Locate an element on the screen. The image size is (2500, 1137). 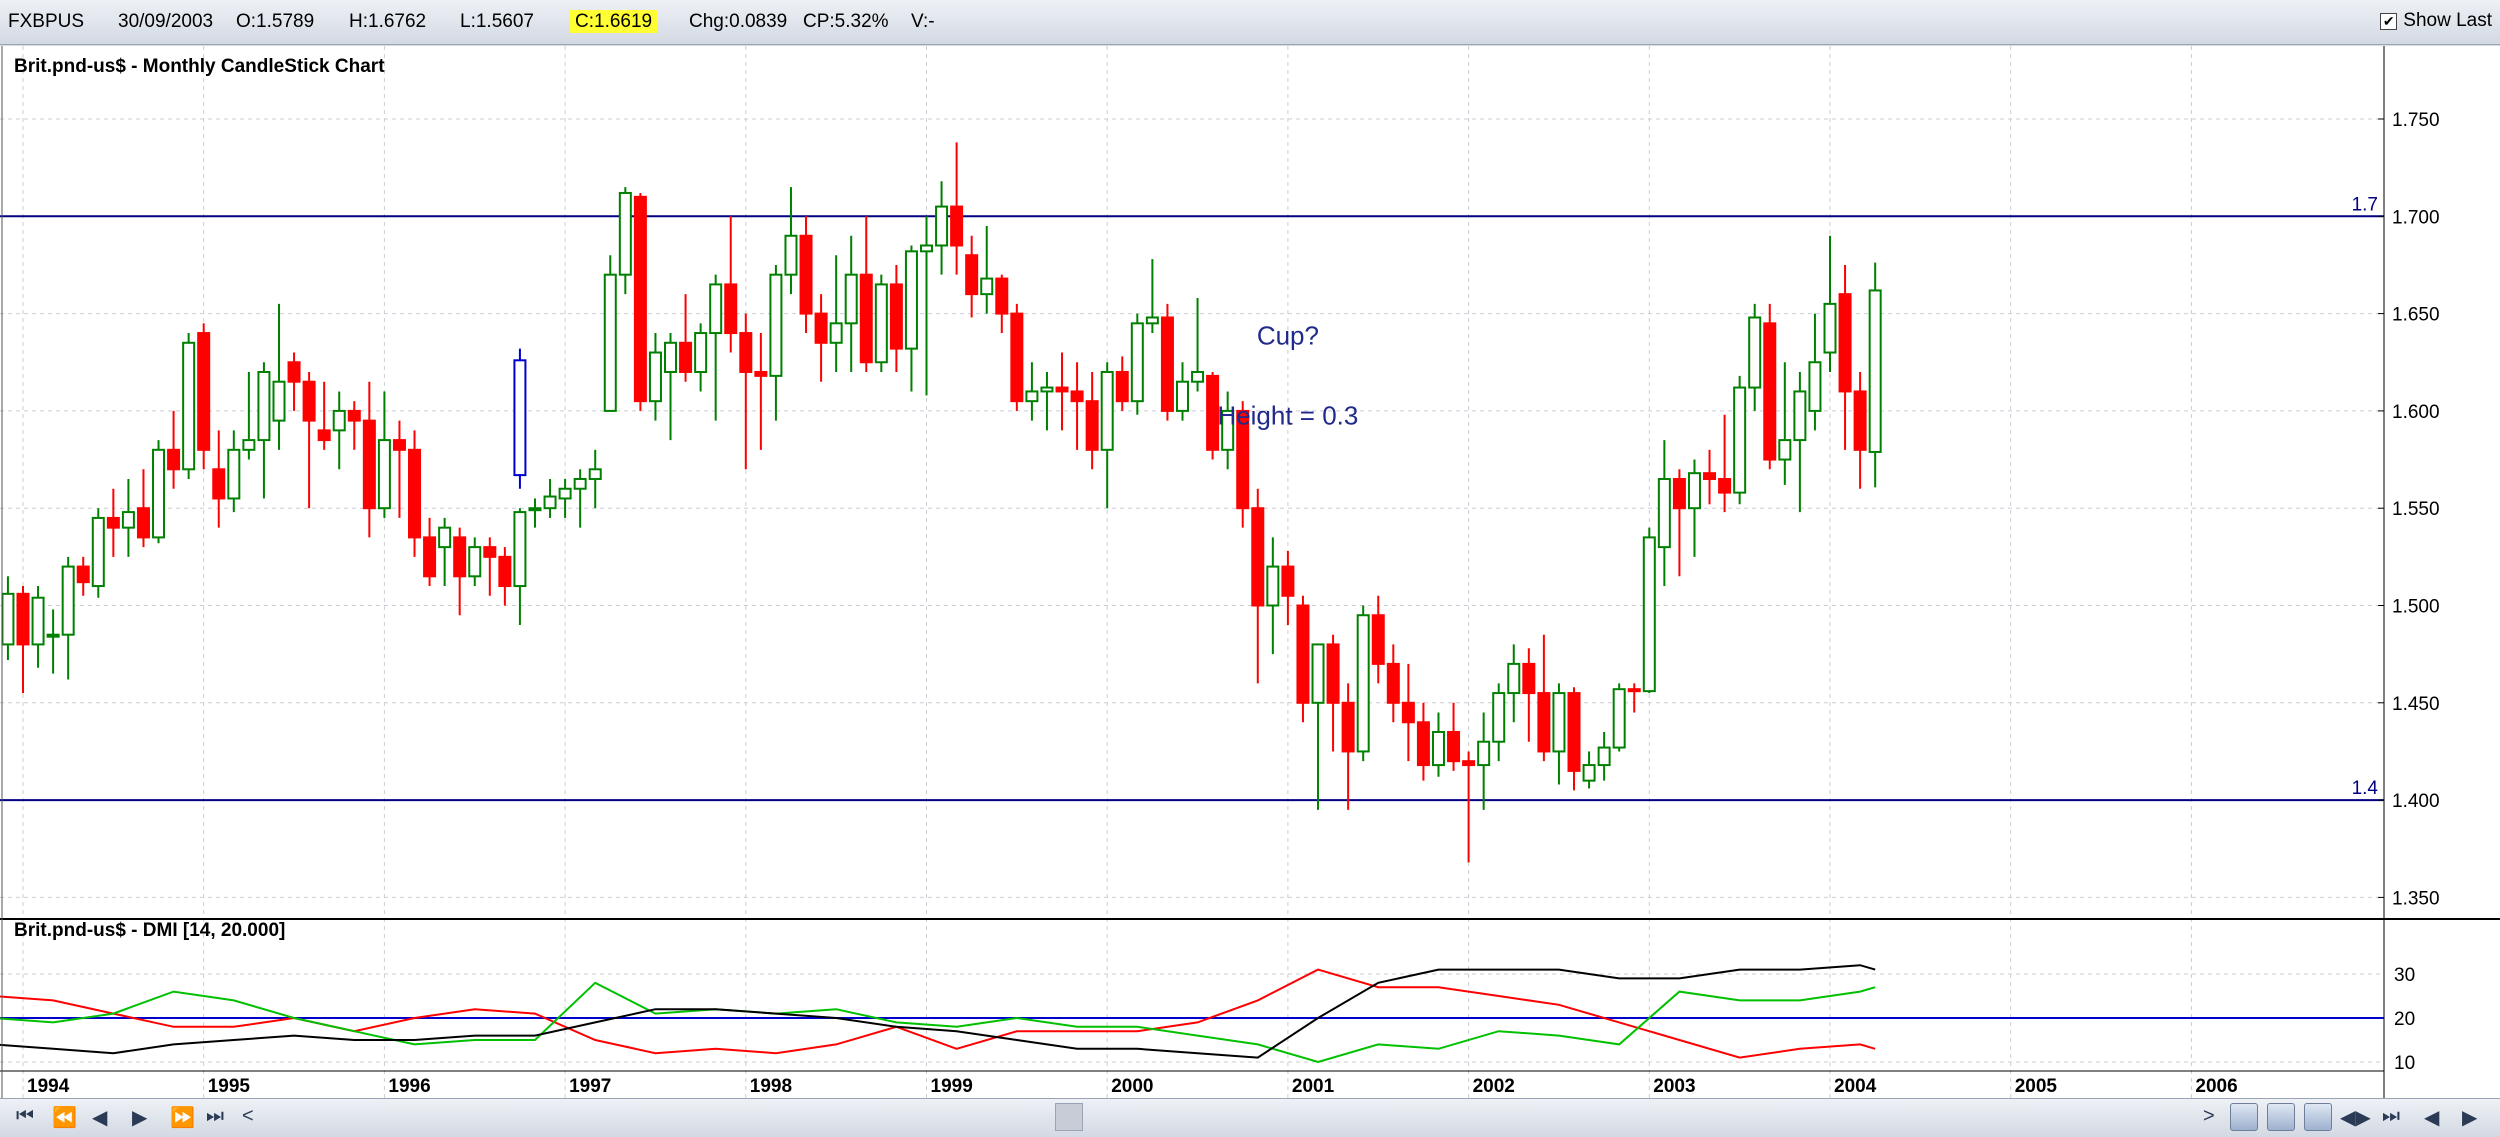
dmi-plus-di-line is located at coordinates (938, 1022).